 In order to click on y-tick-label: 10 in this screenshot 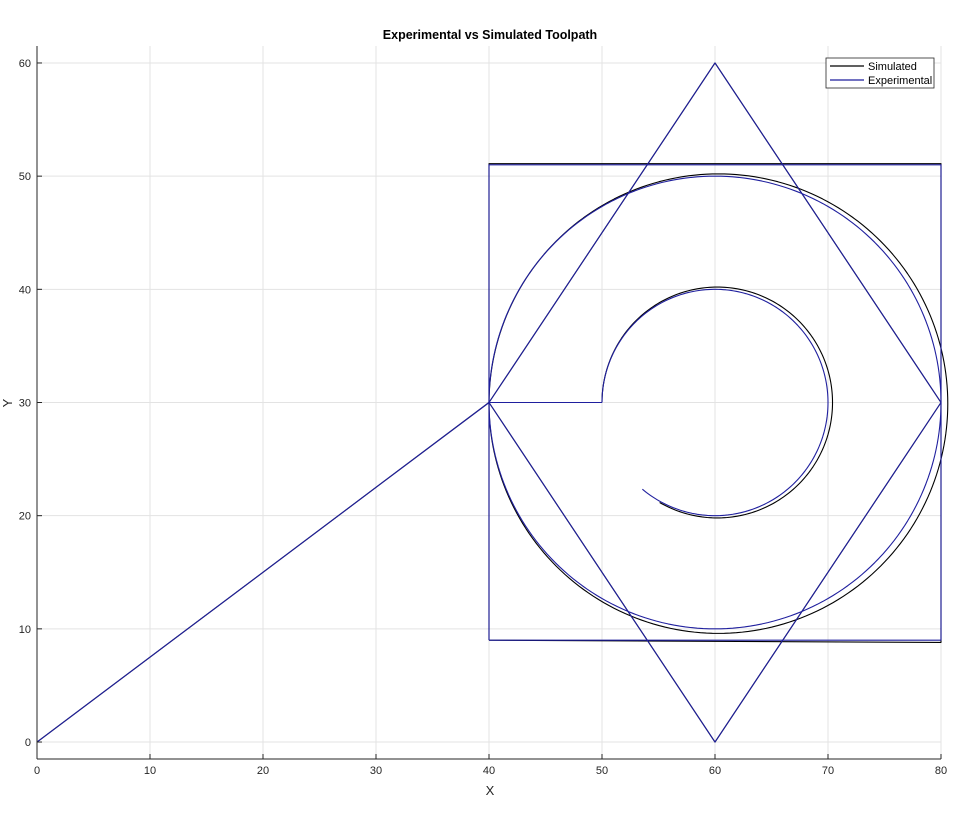, I will do `click(25, 630)`.